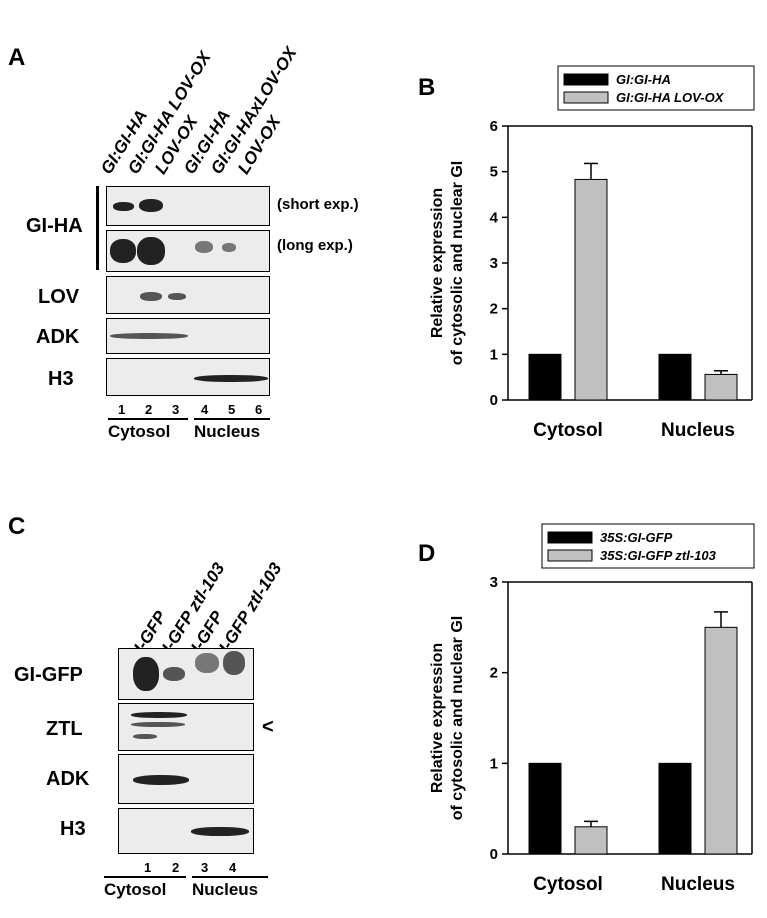  What do you see at coordinates (68, 779) in the screenshot?
I see `row-label-adk-c: ADK` at bounding box center [68, 779].